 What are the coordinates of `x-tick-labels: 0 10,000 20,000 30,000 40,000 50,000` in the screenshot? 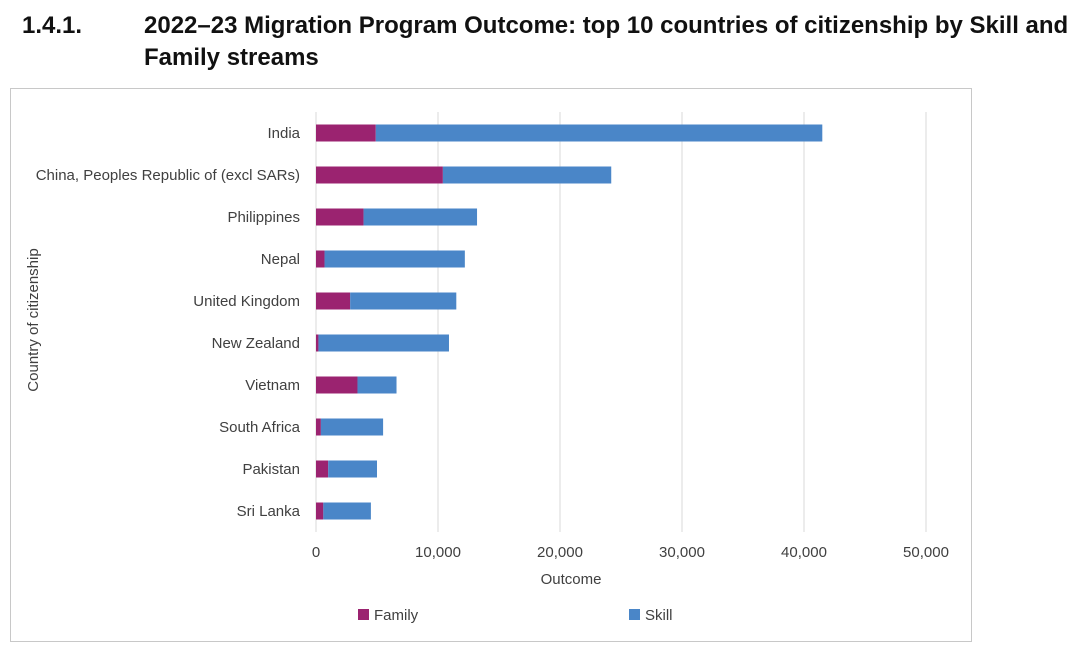 It's located at (630, 552).